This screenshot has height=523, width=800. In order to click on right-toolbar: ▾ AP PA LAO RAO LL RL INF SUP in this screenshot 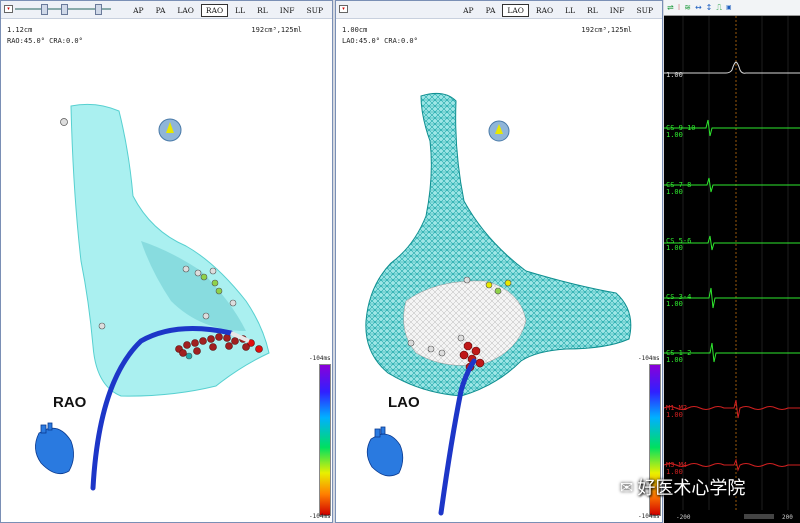, I will do `click(499, 10)`.